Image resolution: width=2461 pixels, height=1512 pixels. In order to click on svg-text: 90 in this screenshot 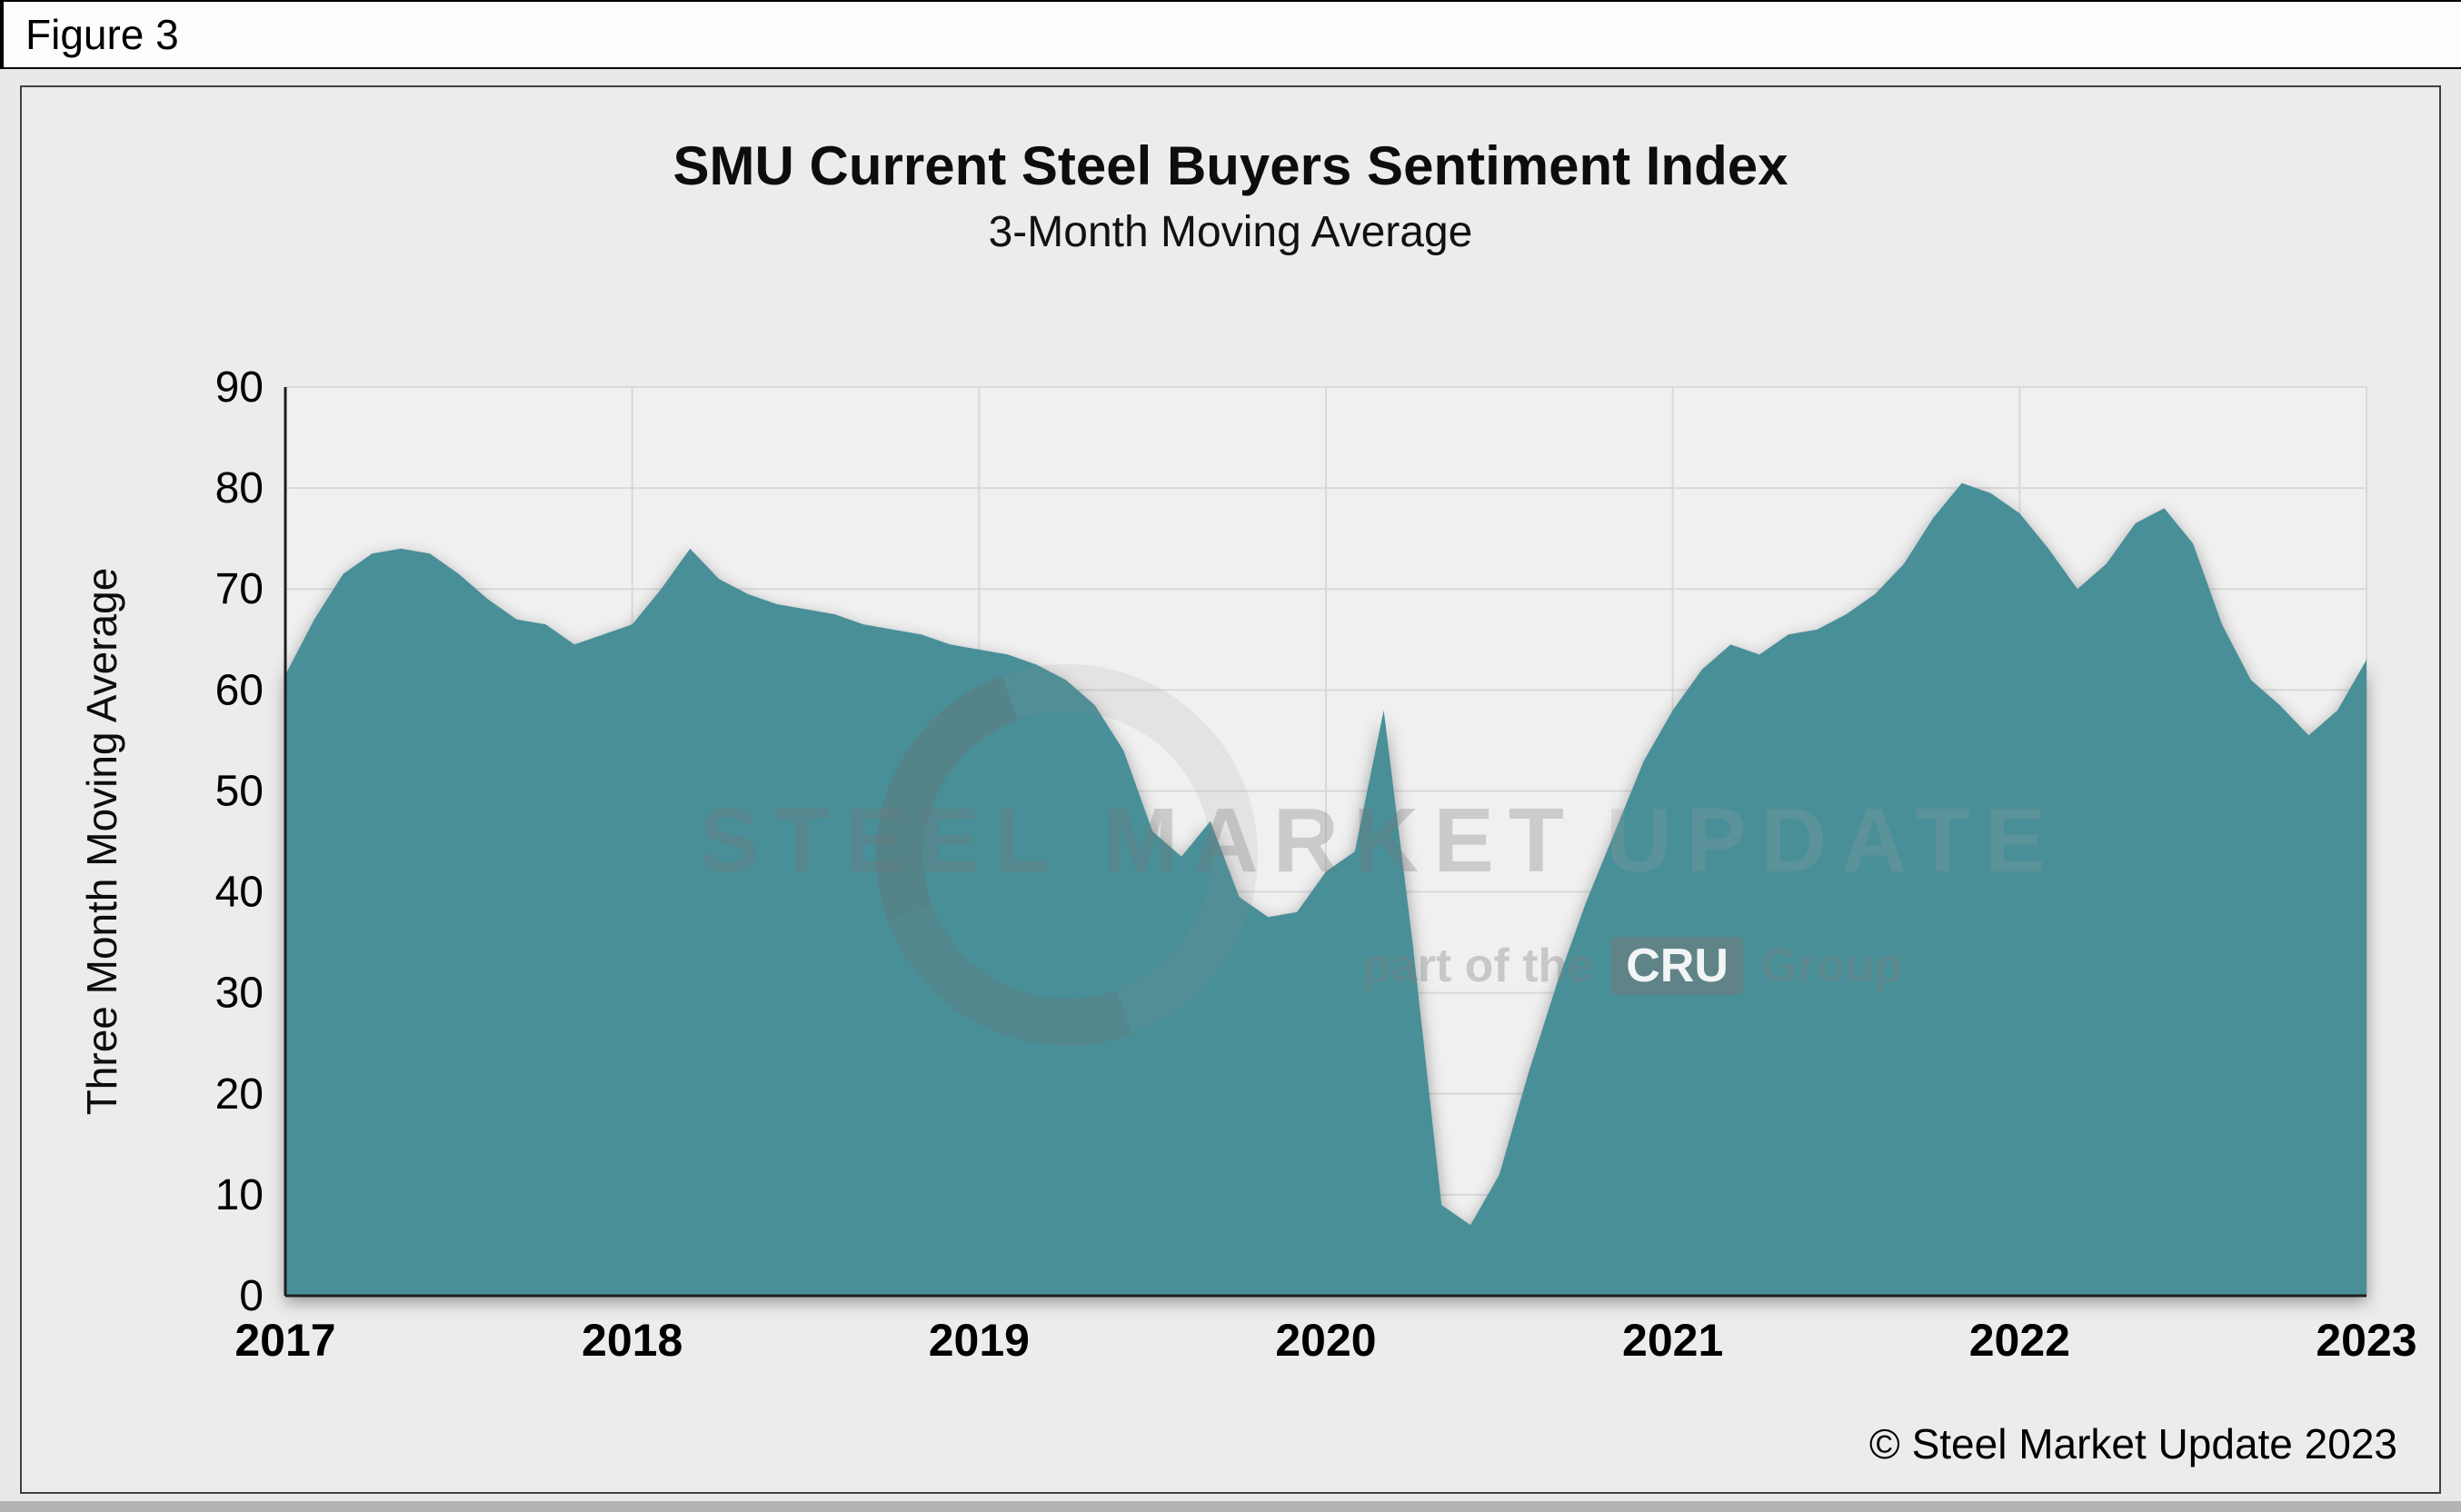, I will do `click(239, 387)`.